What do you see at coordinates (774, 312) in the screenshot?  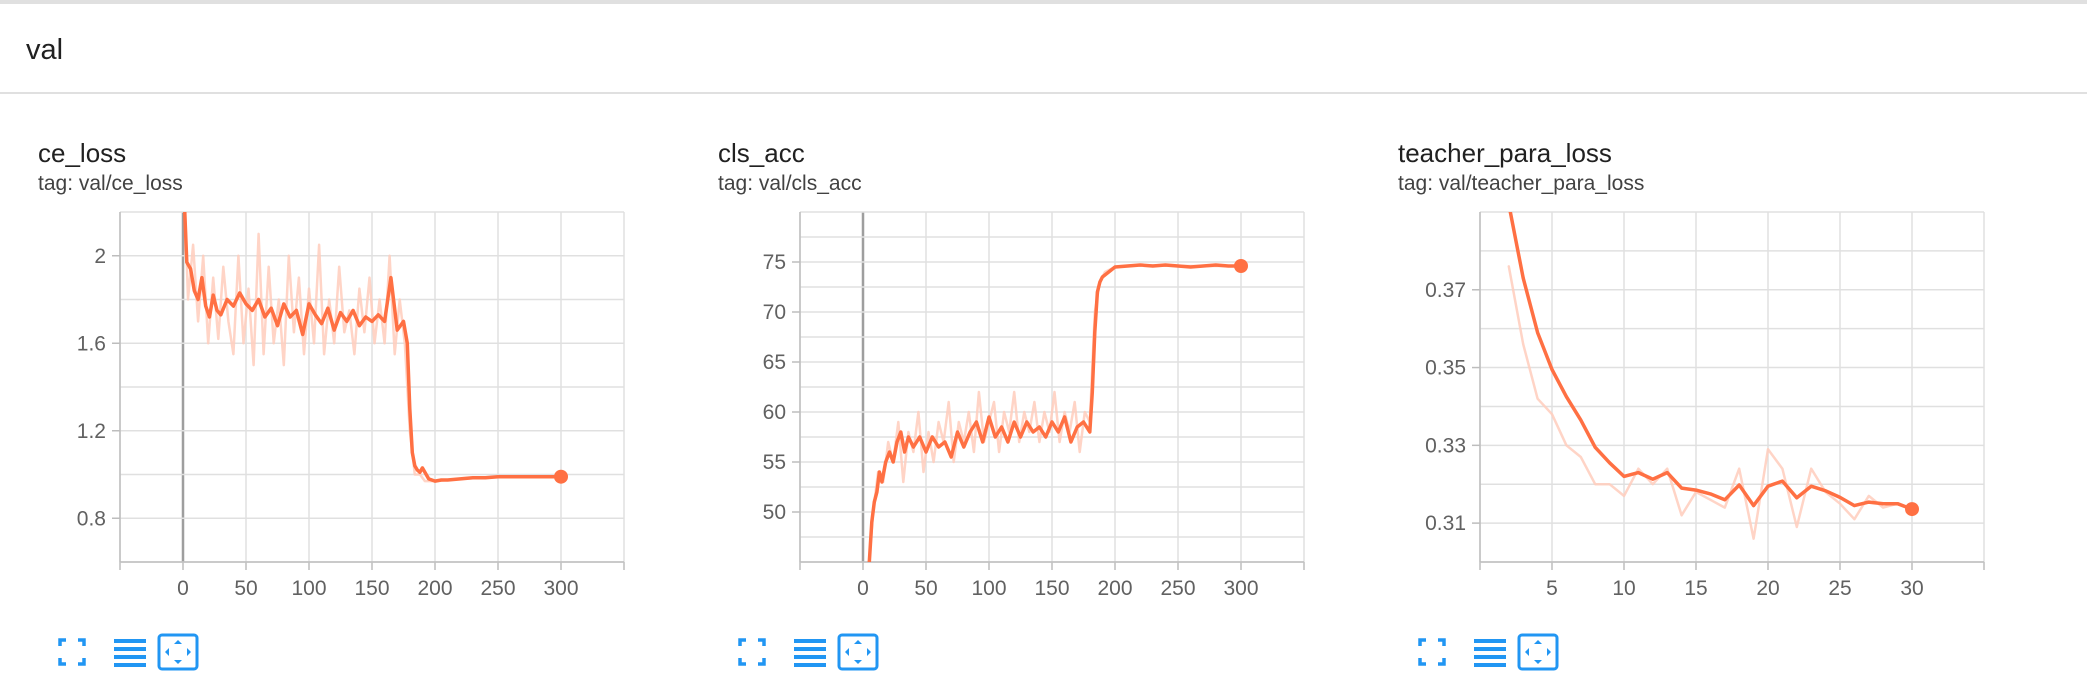 I see `y-tick-label: 70` at bounding box center [774, 312].